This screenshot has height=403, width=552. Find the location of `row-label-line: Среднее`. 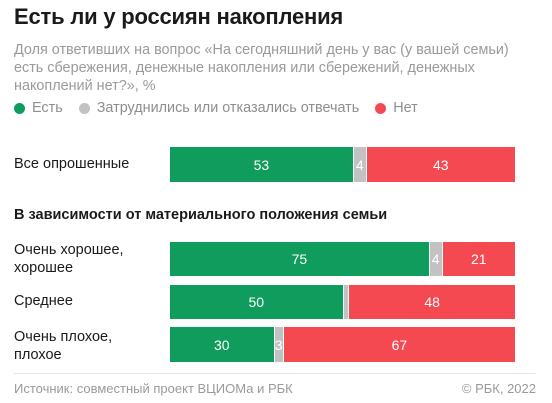

row-label-line: Среднее is located at coordinates (43, 301).